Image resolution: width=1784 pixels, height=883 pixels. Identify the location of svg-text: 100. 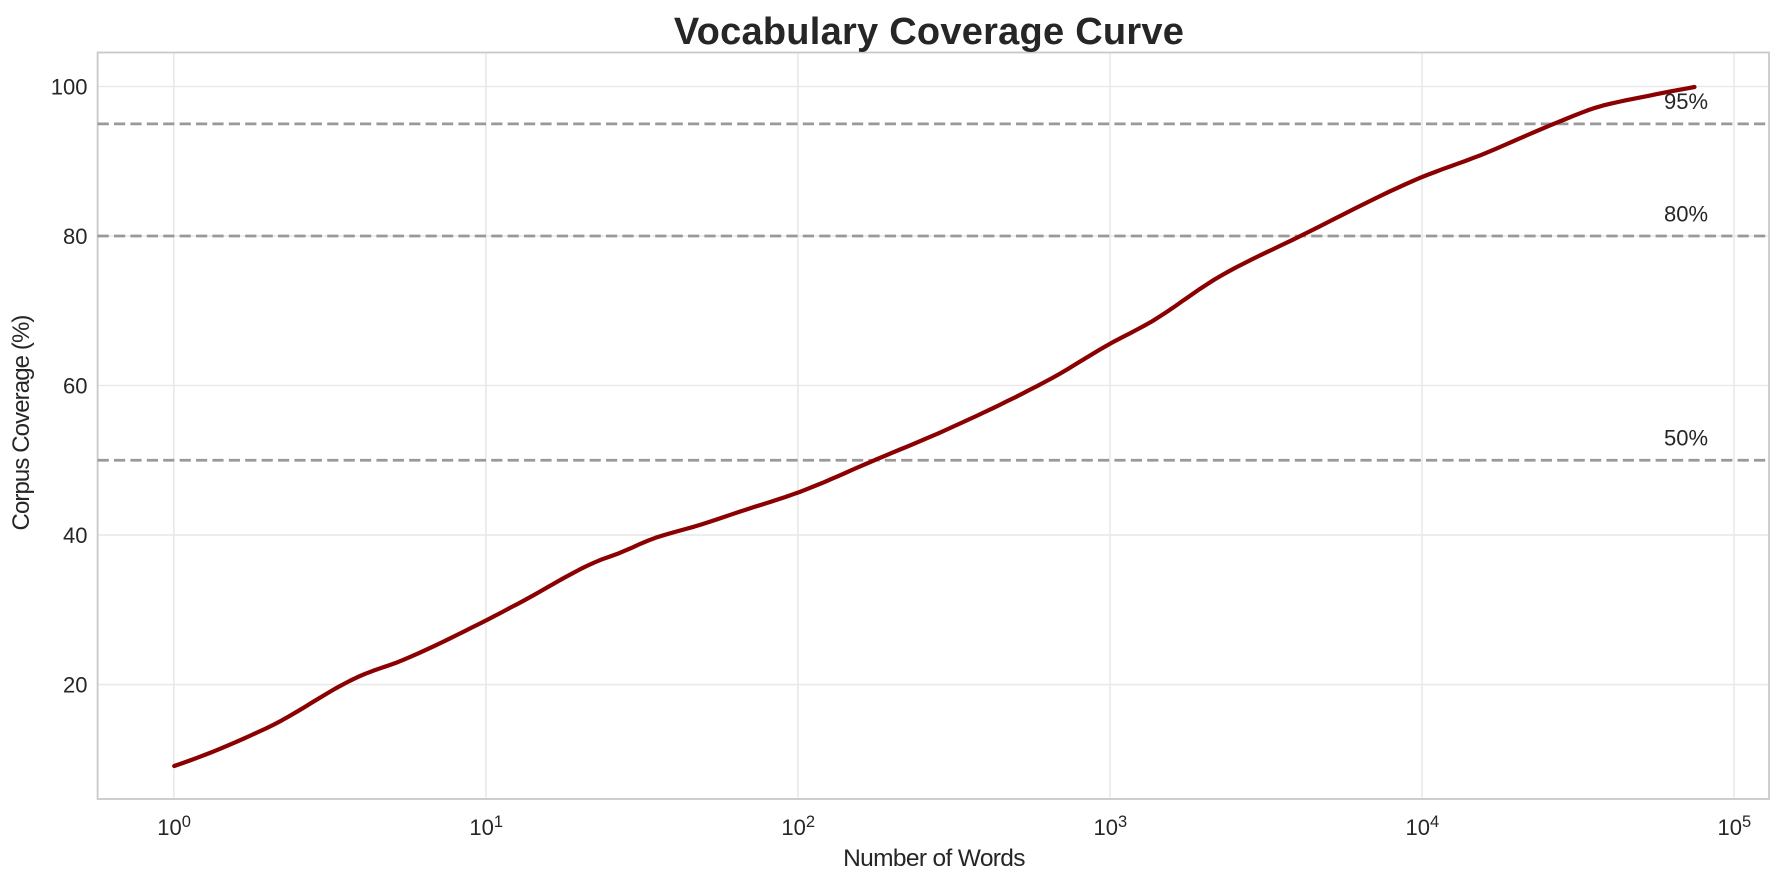
(69, 87).